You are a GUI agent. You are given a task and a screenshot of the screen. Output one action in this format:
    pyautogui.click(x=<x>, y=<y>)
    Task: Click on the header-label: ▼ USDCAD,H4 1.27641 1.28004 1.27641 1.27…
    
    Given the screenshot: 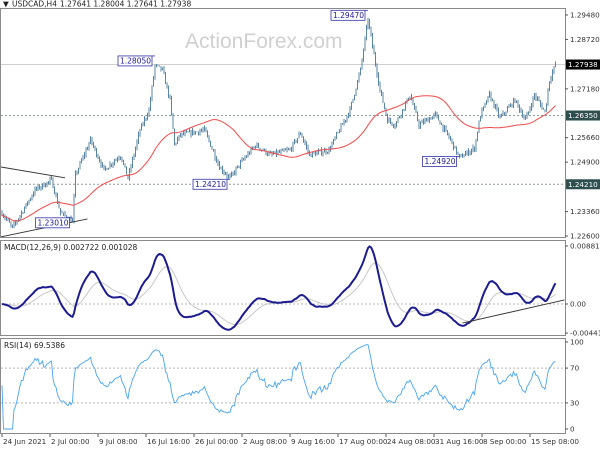 What is the action you would take?
    pyautogui.click(x=97, y=4)
    